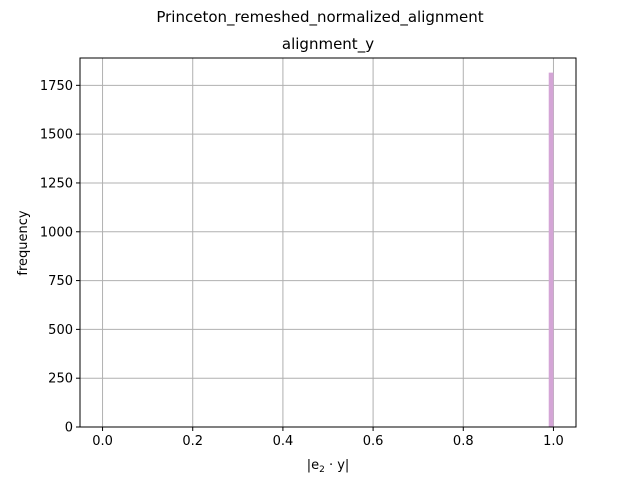 The height and width of the screenshot is (480, 640). Describe the element at coordinates (322, 470) in the screenshot. I see `x-axis-label-subscript: 2` at that location.